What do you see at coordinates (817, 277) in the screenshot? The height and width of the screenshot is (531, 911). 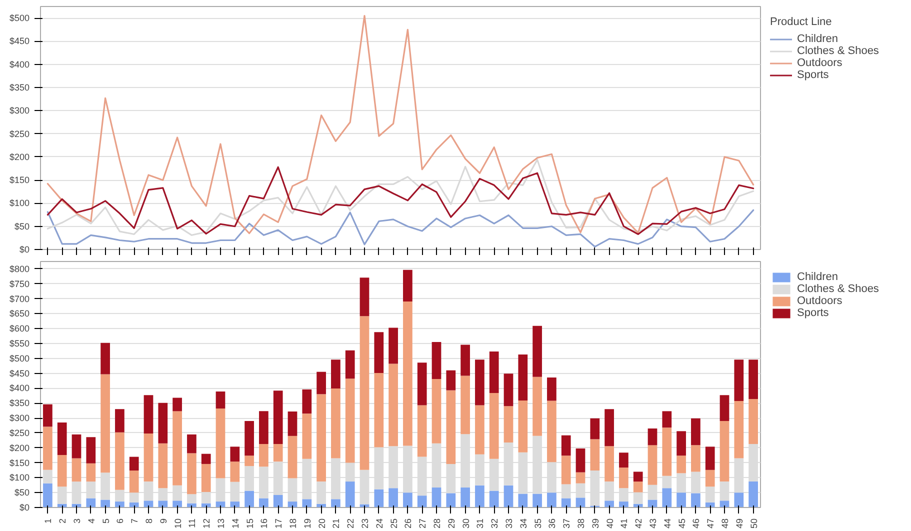 I see `legend-label: Children` at bounding box center [817, 277].